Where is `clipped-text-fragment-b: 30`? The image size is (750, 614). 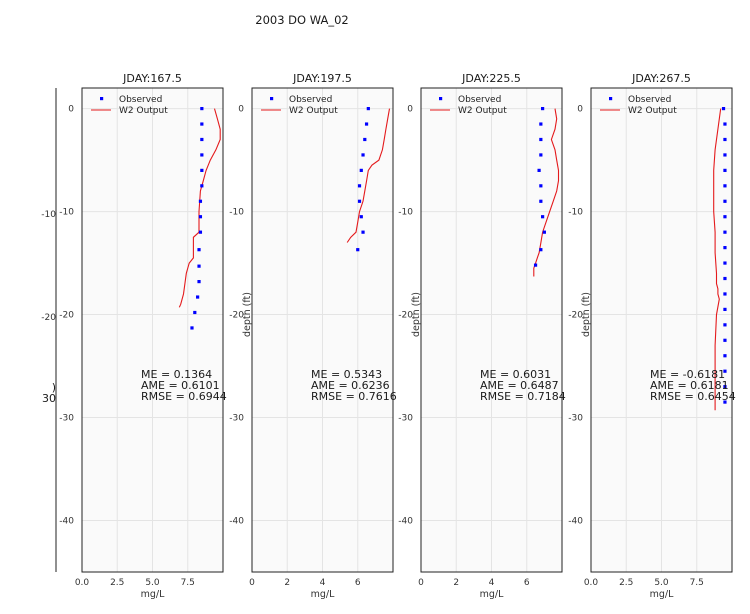 clipped-text-fragment-b: 30 is located at coordinates (49, 398).